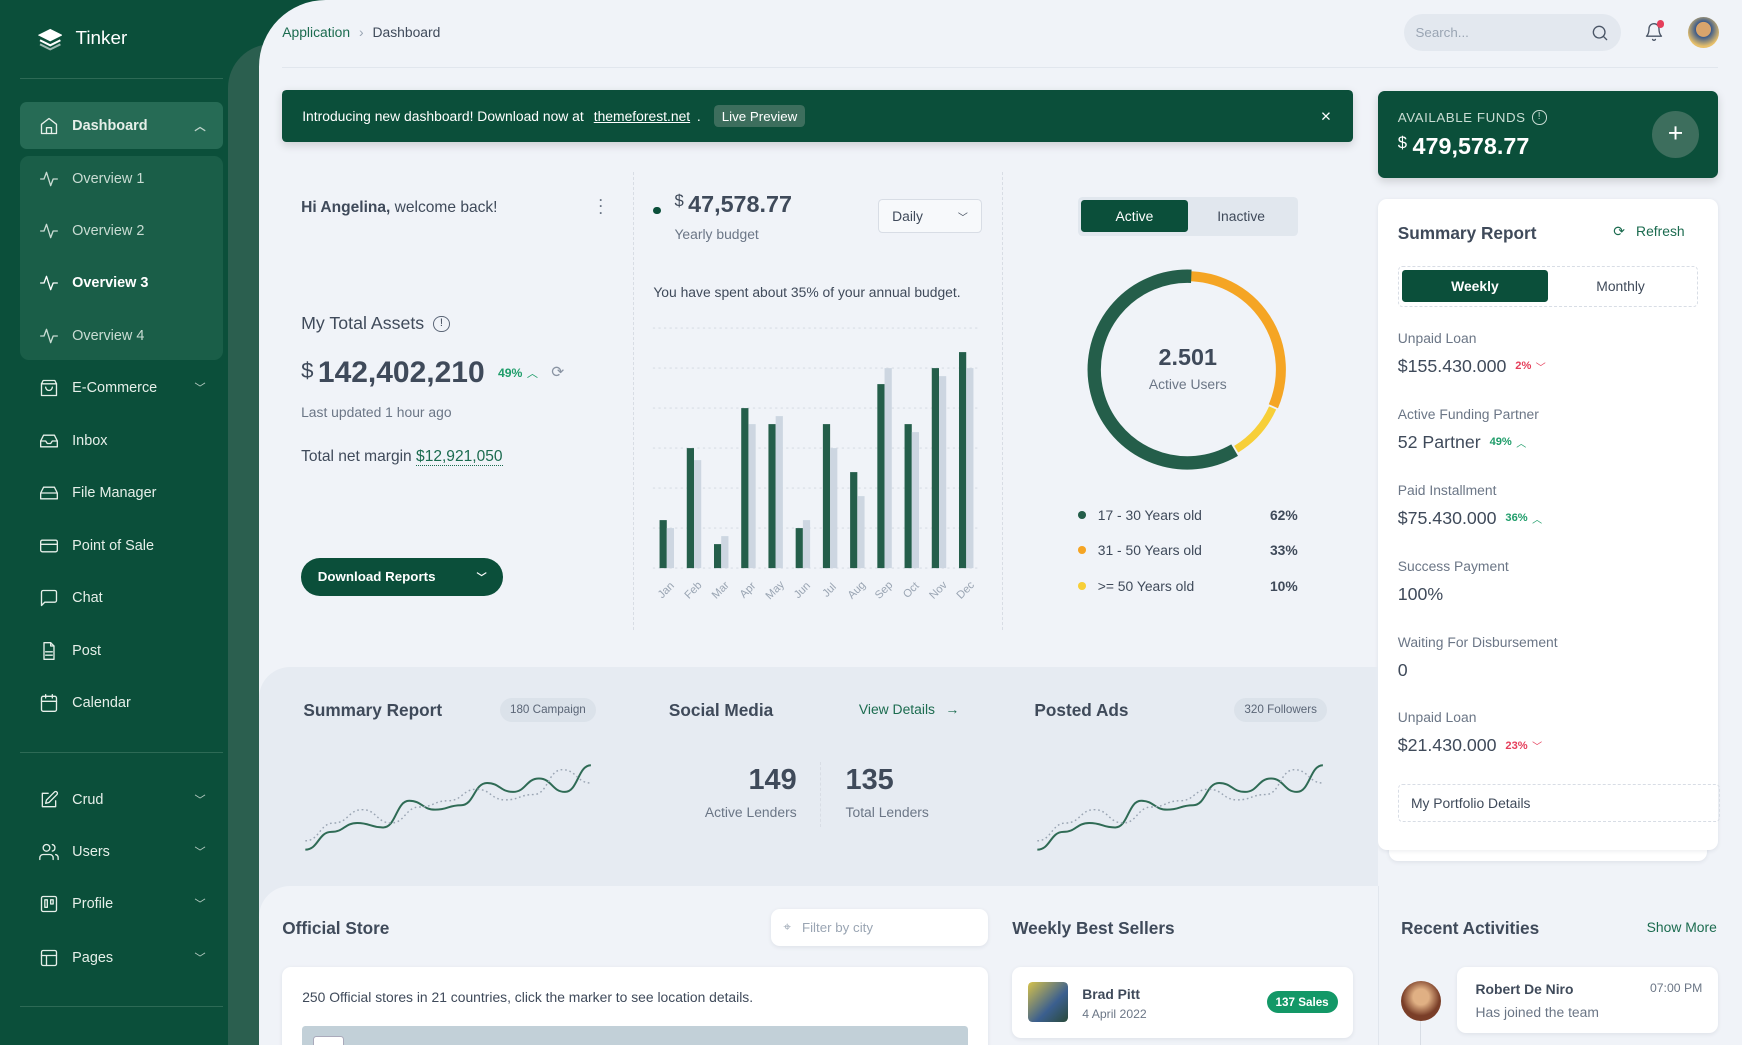 The image size is (1742, 1045). Describe the element at coordinates (966, 590) in the screenshot. I see `x-tick-label: Dec` at that location.